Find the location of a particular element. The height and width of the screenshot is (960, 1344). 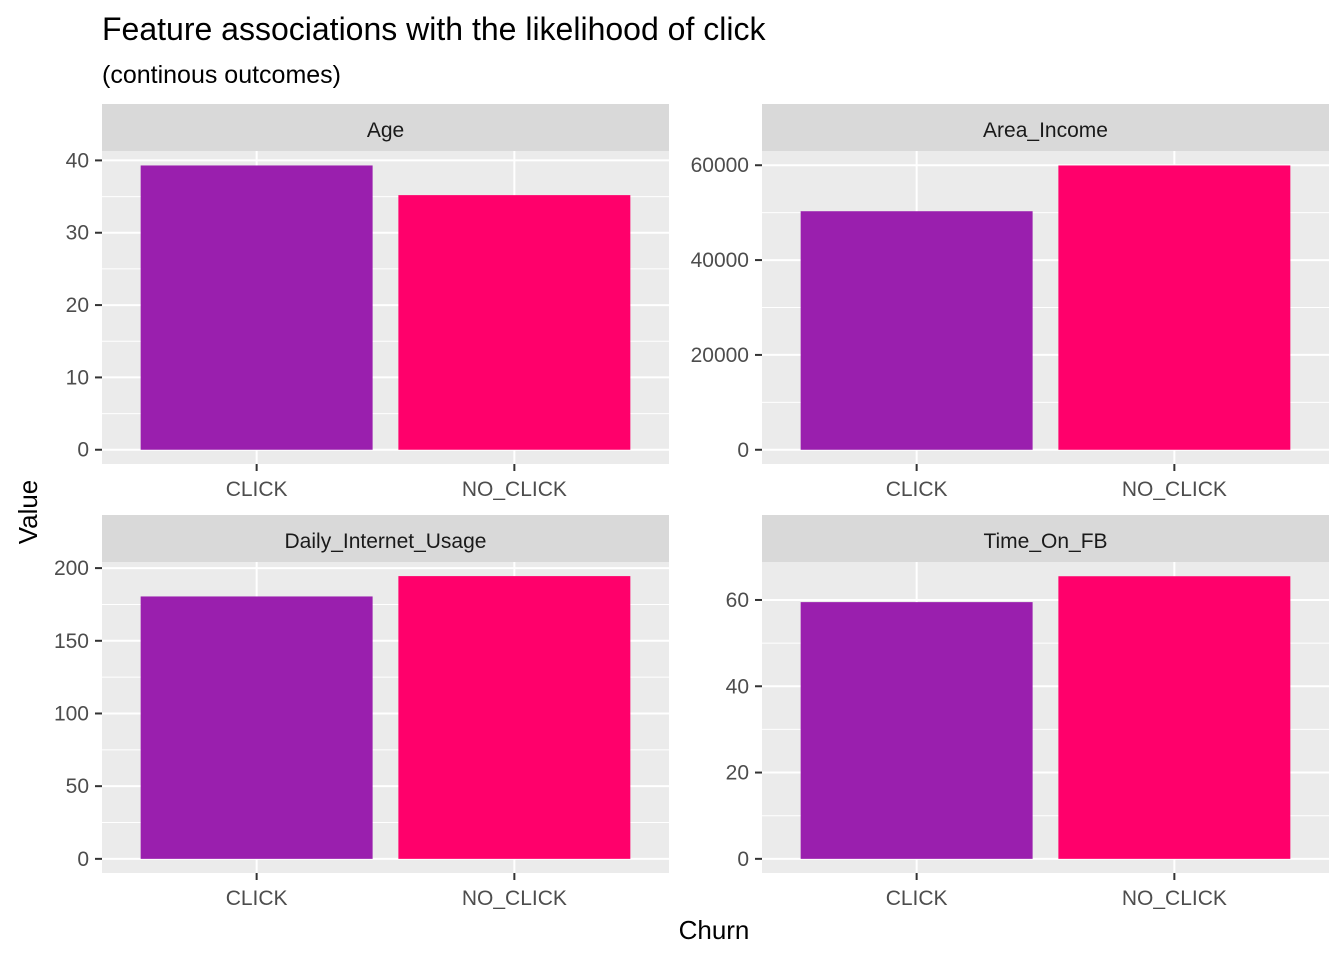

y-tick-label: 100 is located at coordinates (71, 713).